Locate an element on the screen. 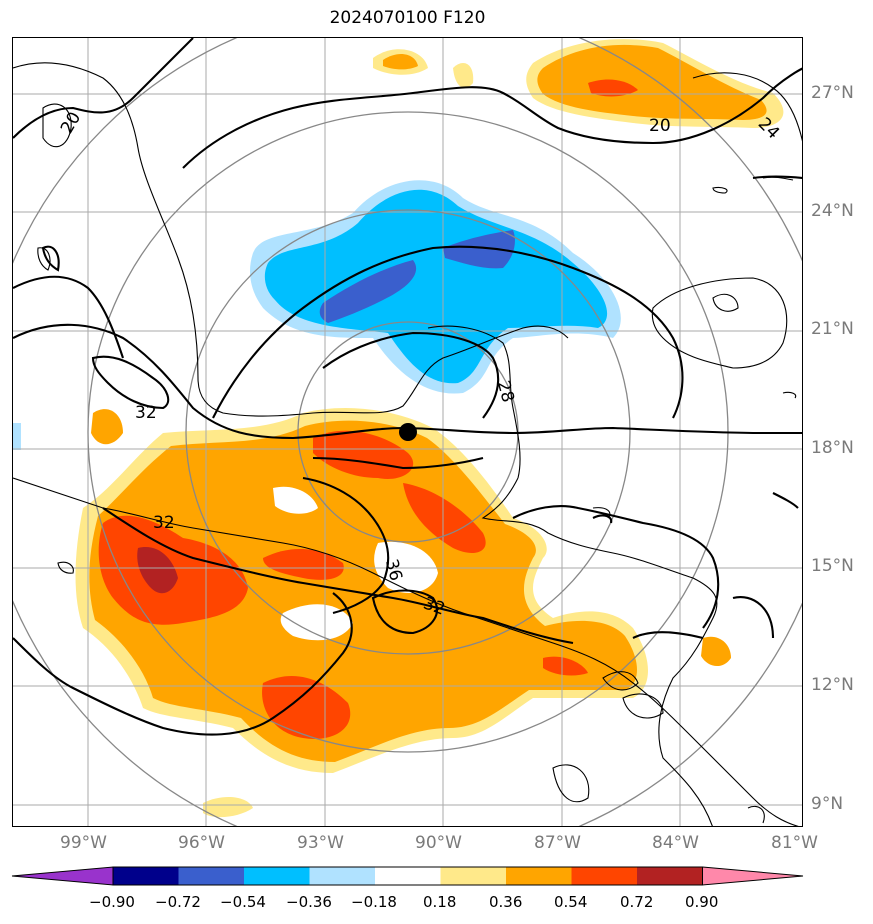 The height and width of the screenshot is (924, 873). red-area-north is located at coordinates (363, 454).